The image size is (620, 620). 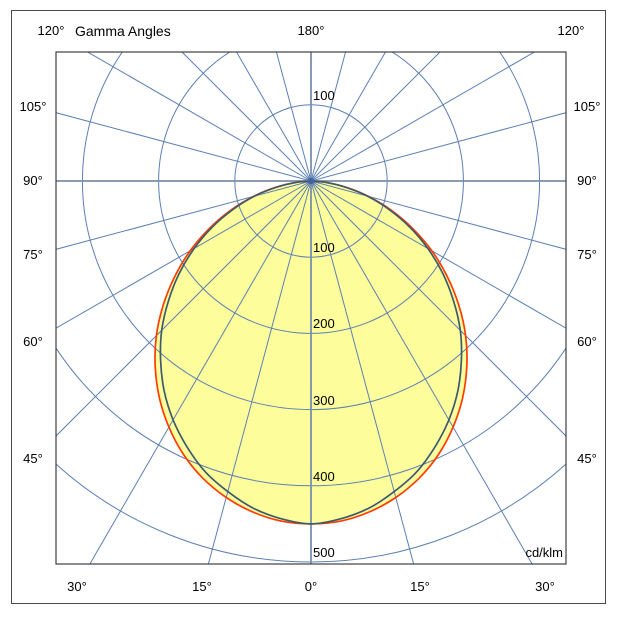 I want to click on center-dot, so click(x=311, y=181).